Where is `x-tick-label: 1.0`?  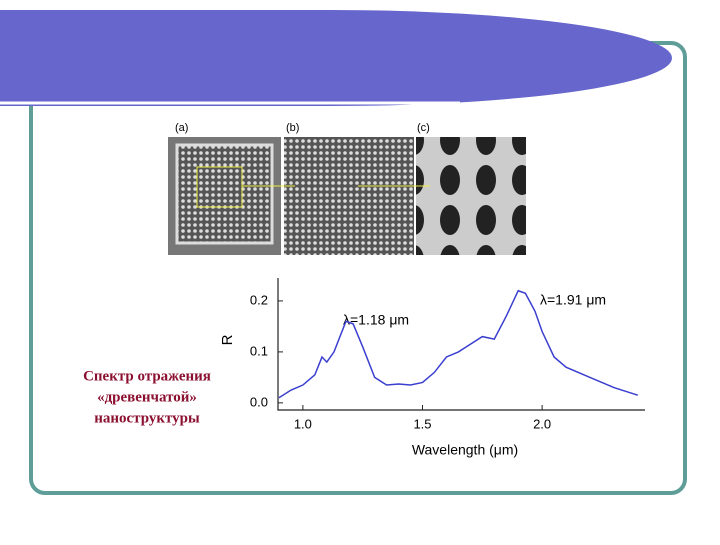
x-tick-label: 1.0 is located at coordinates (303, 423).